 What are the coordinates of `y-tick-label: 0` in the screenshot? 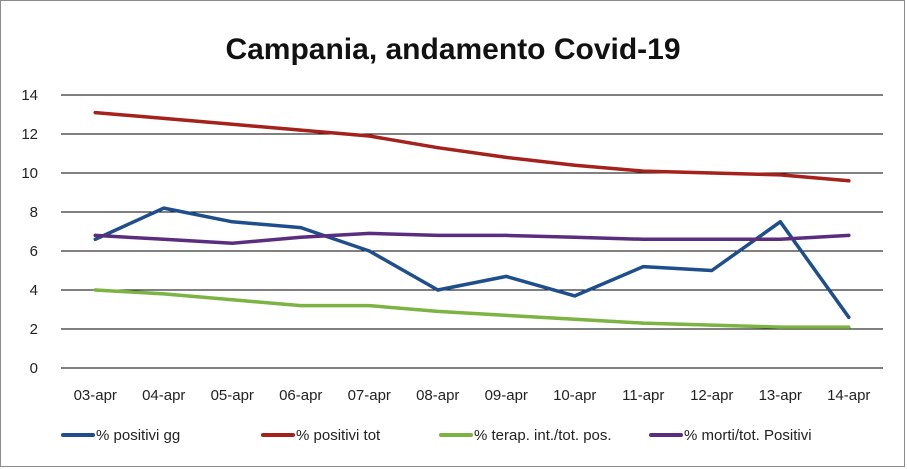 It's located at (34, 368).